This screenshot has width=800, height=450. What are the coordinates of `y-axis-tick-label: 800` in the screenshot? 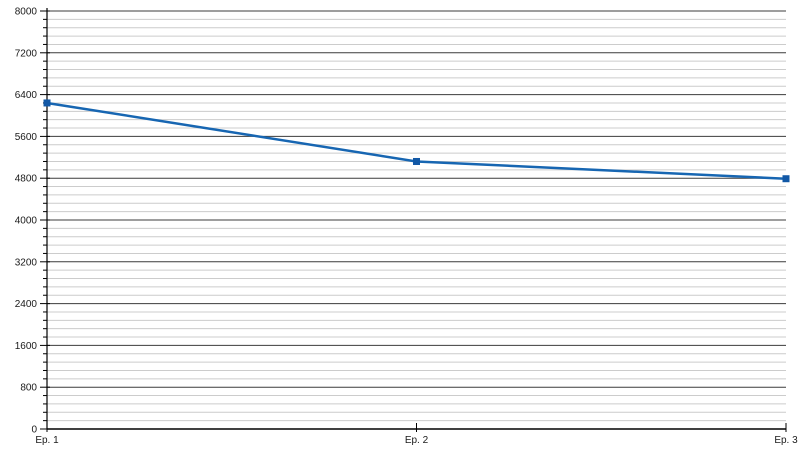 It's located at (28, 388).